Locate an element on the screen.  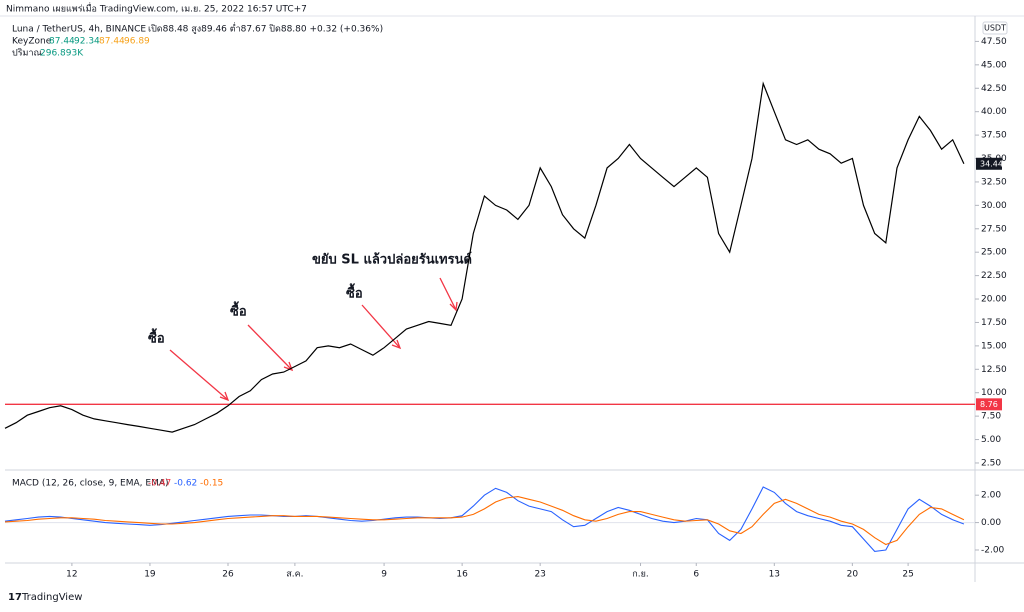
footer-brand: TradingView is located at coordinates (51, 597).